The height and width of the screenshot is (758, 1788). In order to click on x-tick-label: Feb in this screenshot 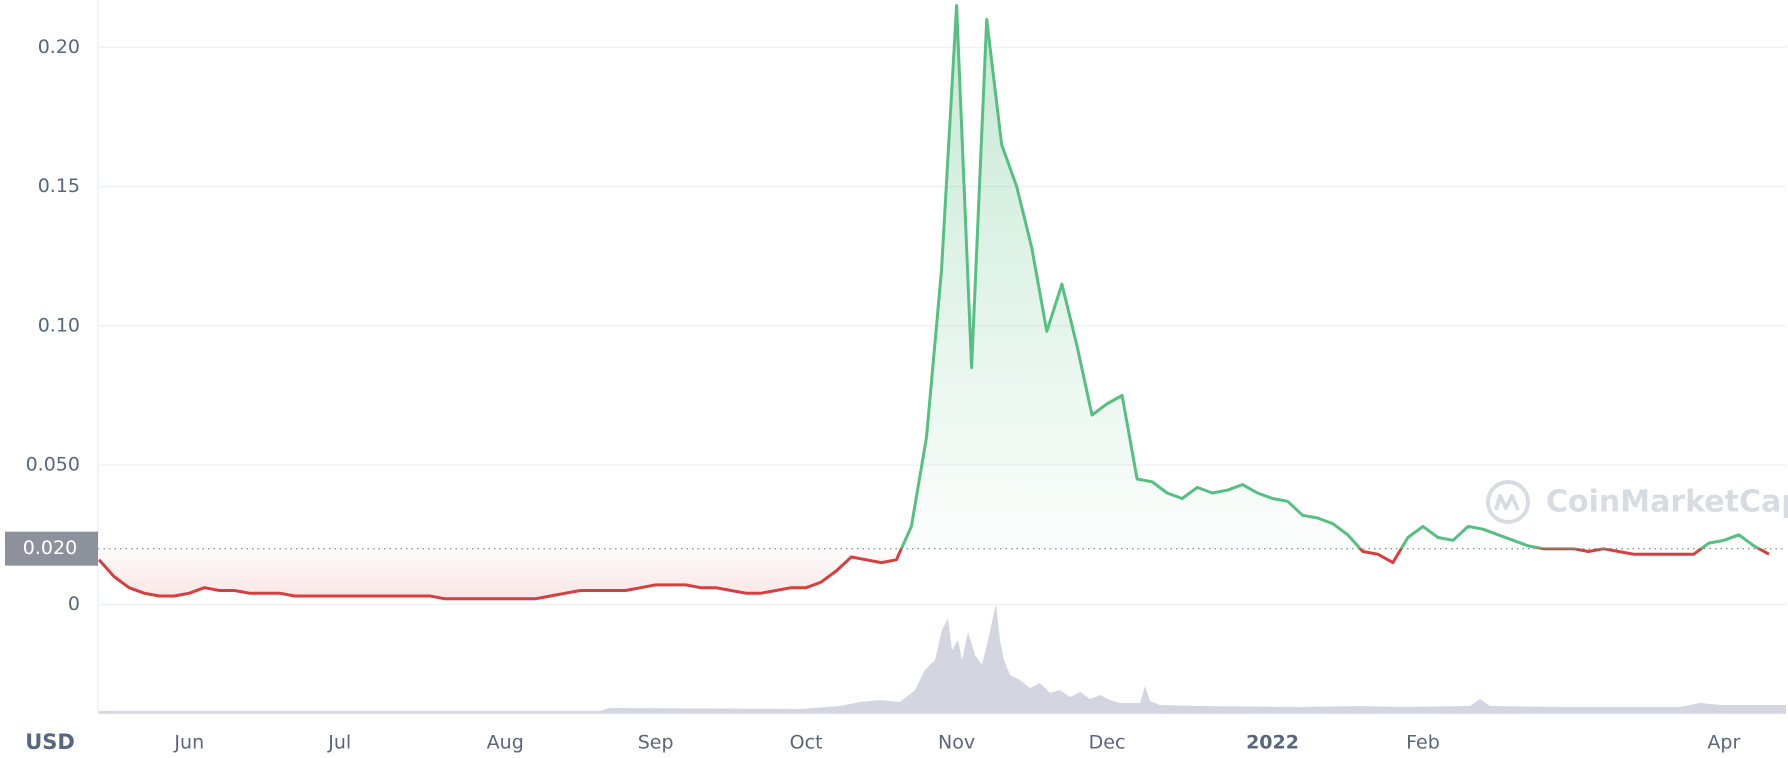, I will do `click(1423, 743)`.